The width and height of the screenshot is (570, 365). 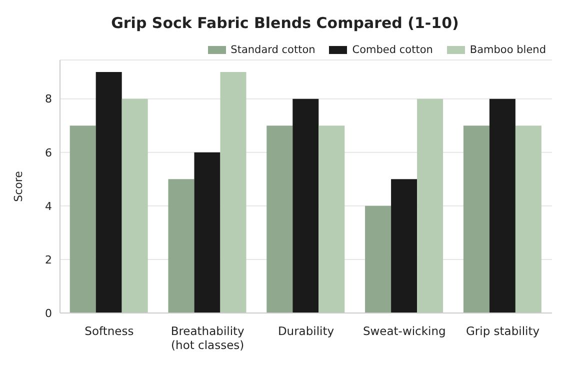 What do you see at coordinates (273, 50) in the screenshot?
I see `legend-label: Standard cotton` at bounding box center [273, 50].